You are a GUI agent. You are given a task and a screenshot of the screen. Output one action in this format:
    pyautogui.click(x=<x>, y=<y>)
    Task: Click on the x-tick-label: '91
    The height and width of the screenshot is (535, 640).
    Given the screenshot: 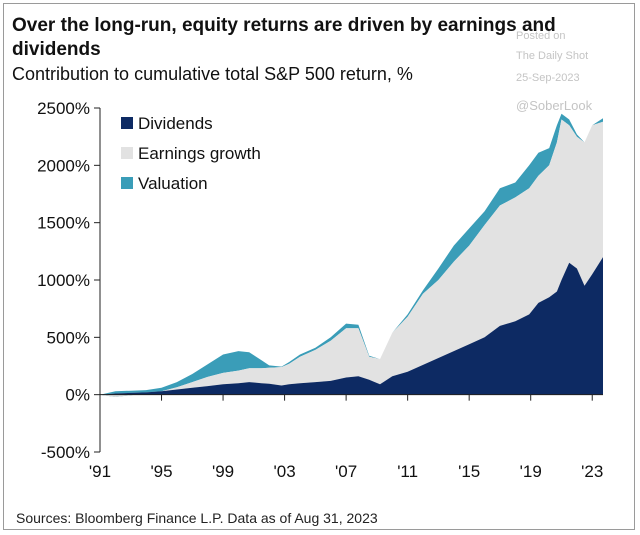 What is the action you would take?
    pyautogui.click(x=100, y=471)
    